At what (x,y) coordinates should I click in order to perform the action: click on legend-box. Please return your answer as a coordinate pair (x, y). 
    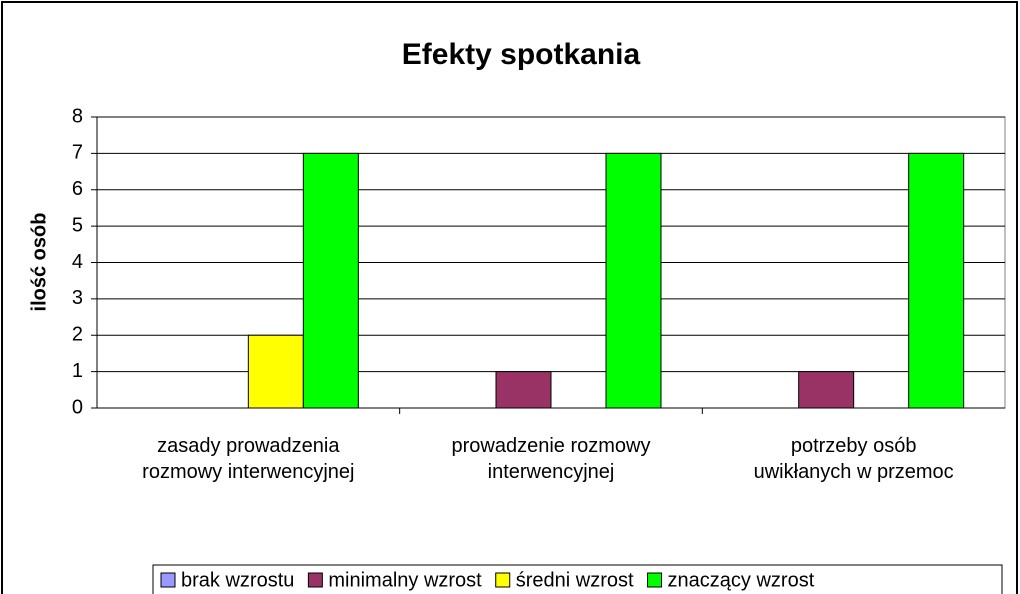
    Looking at the image, I should click on (577, 579).